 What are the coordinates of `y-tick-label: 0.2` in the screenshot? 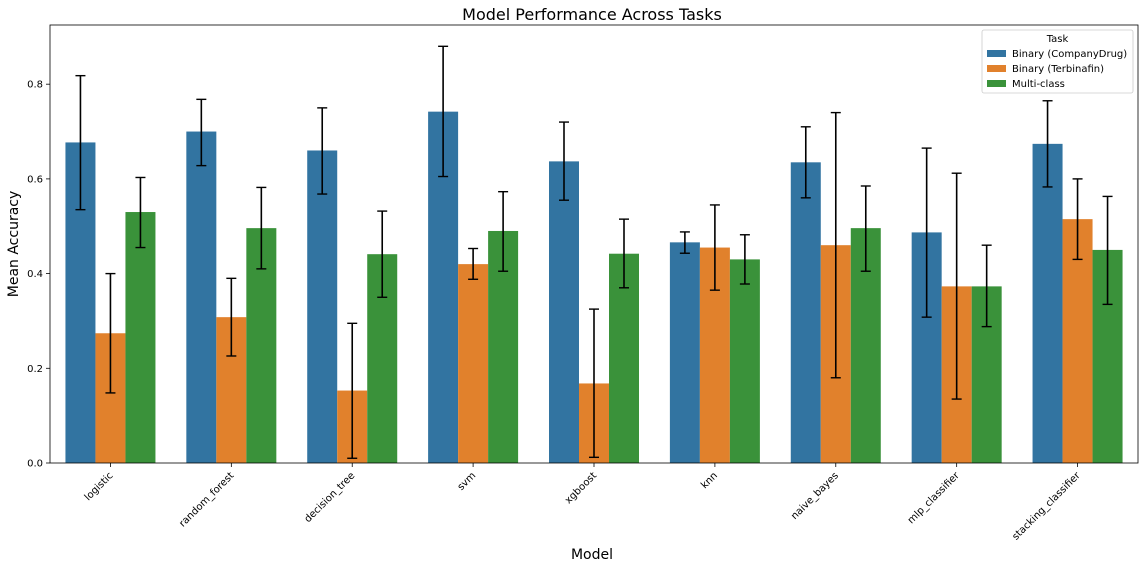 It's located at (35, 369).